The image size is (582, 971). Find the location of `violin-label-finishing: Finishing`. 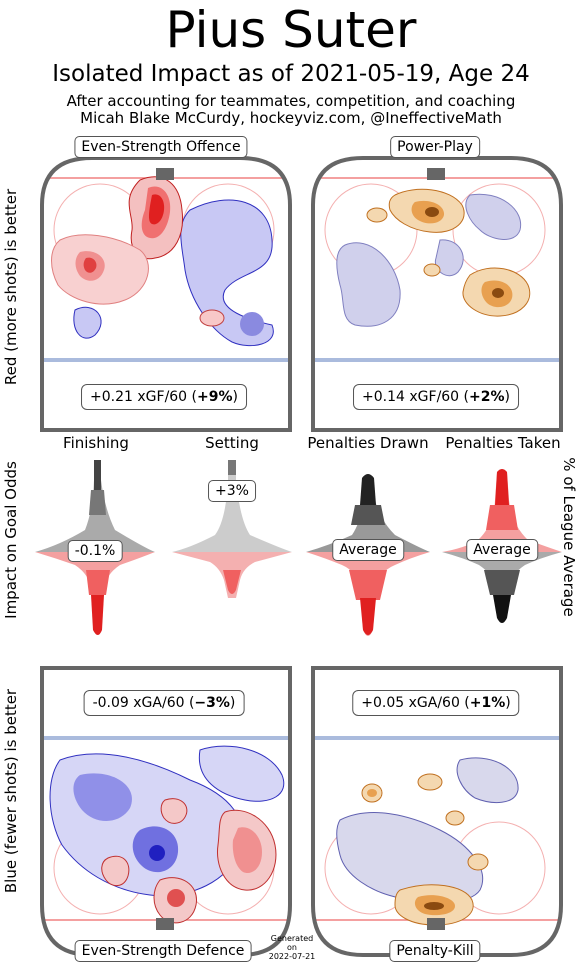

violin-label-finishing: Finishing is located at coordinates (96, 443).